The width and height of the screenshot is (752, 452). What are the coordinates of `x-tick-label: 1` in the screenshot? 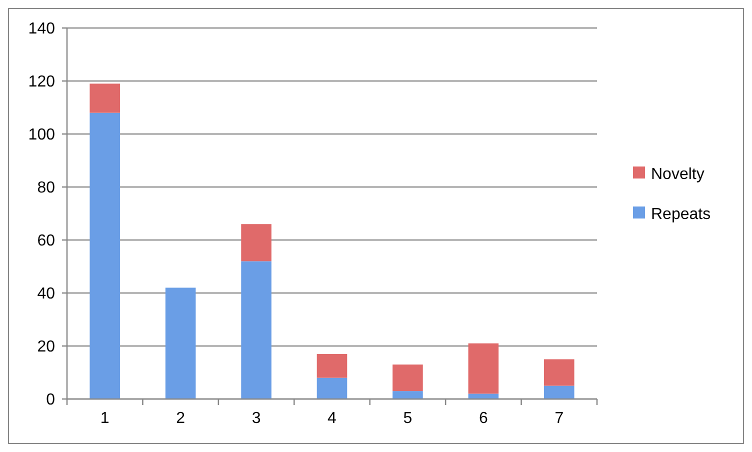 It's located at (105, 418).